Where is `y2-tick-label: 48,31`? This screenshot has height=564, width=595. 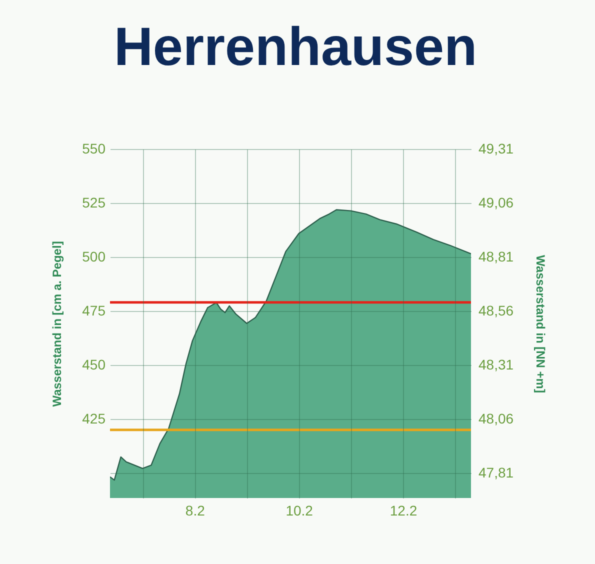
y2-tick-label: 48,31 is located at coordinates (496, 364).